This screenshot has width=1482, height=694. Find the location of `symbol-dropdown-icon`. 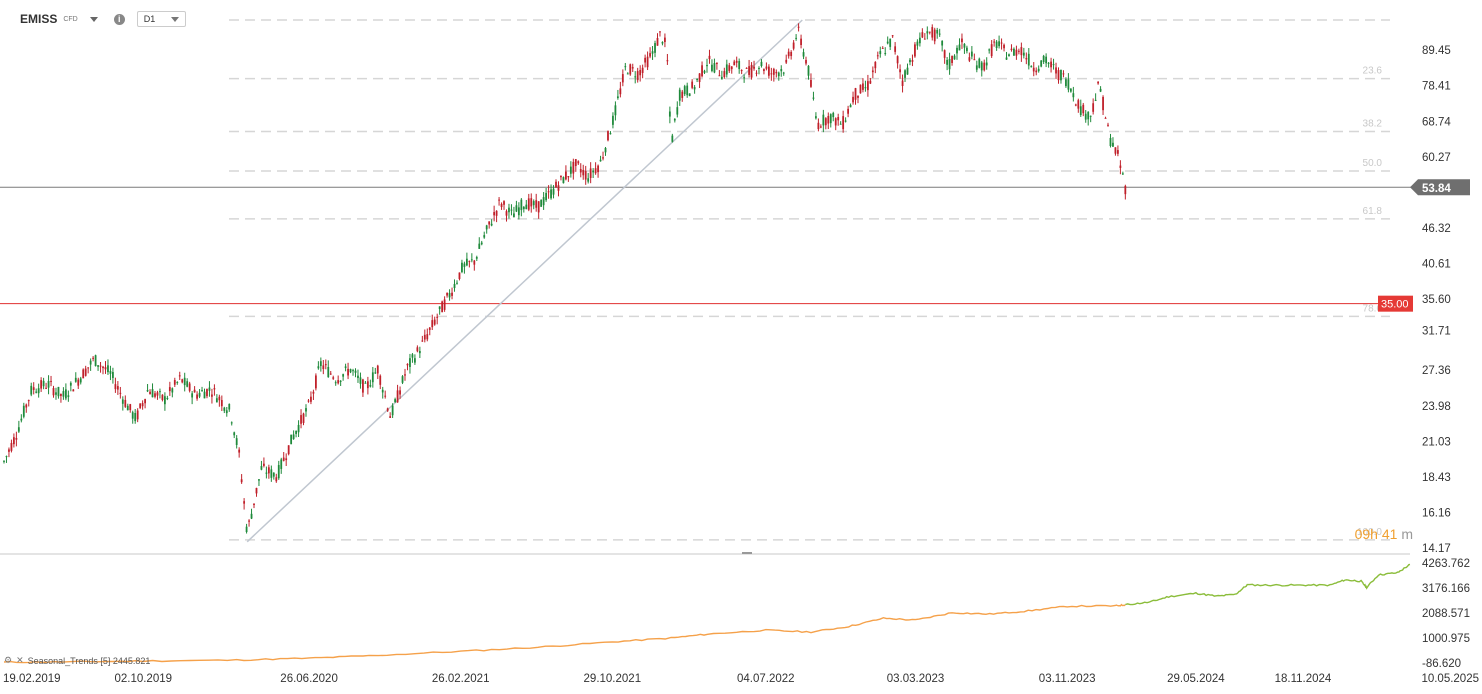

symbol-dropdown-icon is located at coordinates (93, 19).